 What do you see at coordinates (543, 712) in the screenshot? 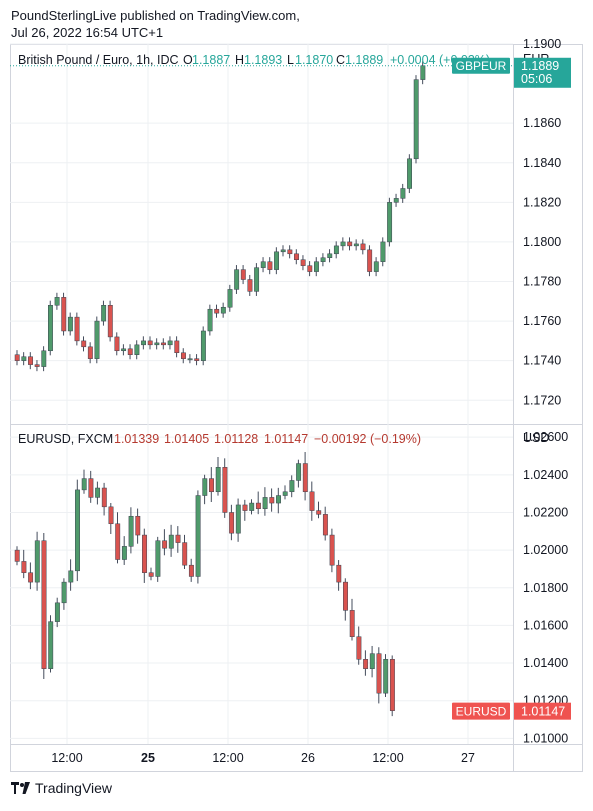
I see `pane2-last-price: 1.01147` at bounding box center [543, 712].